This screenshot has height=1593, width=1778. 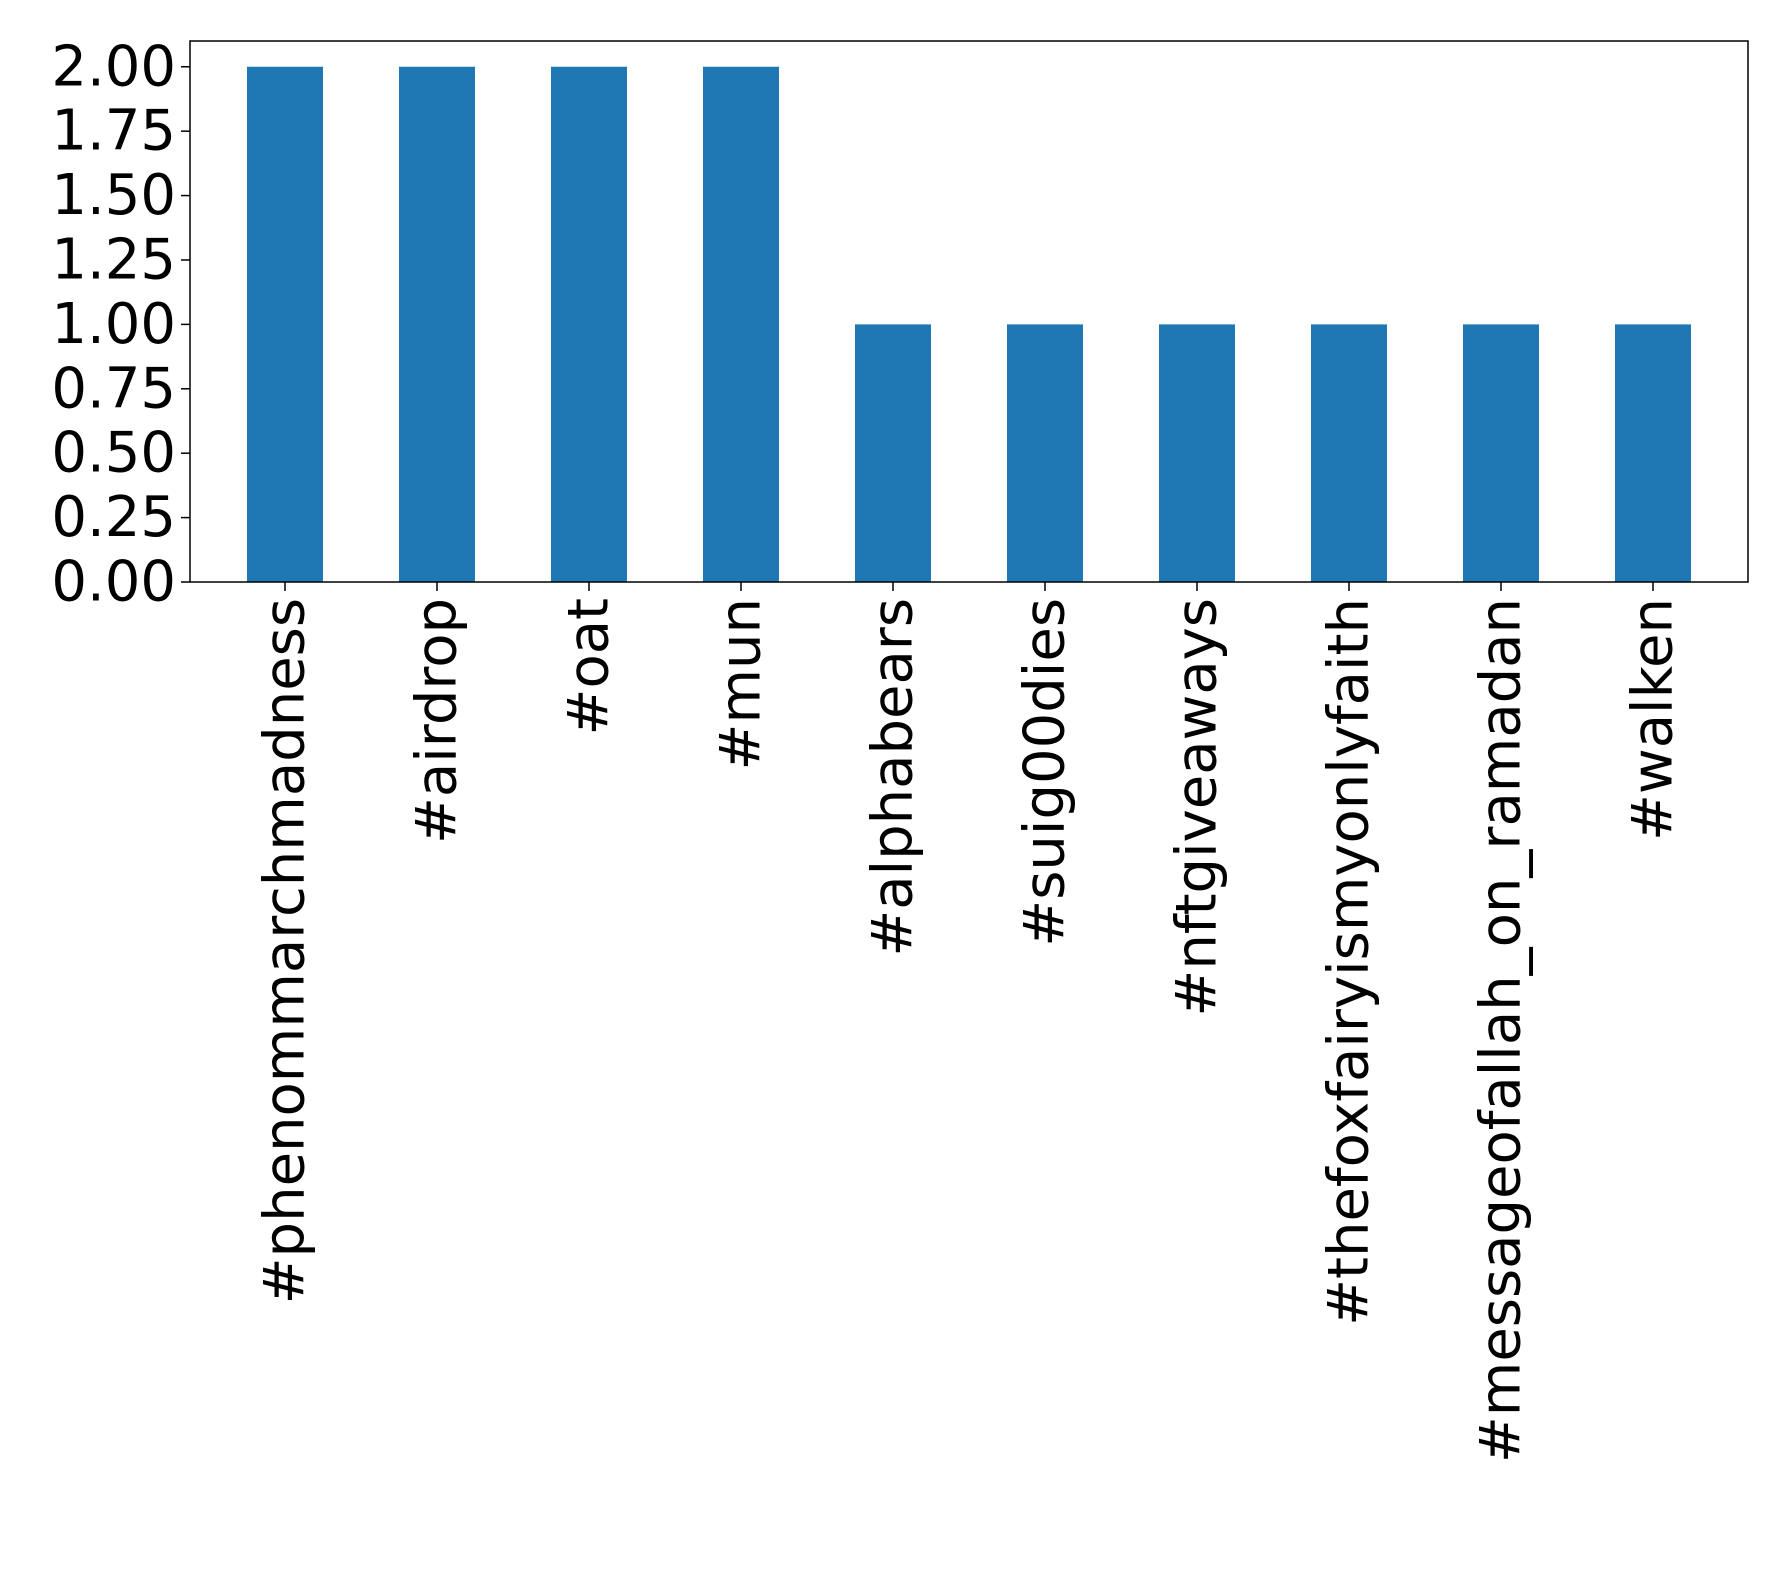 What do you see at coordinates (113, 259) in the screenshot?
I see `y-tick-label-5: 1.25` at bounding box center [113, 259].